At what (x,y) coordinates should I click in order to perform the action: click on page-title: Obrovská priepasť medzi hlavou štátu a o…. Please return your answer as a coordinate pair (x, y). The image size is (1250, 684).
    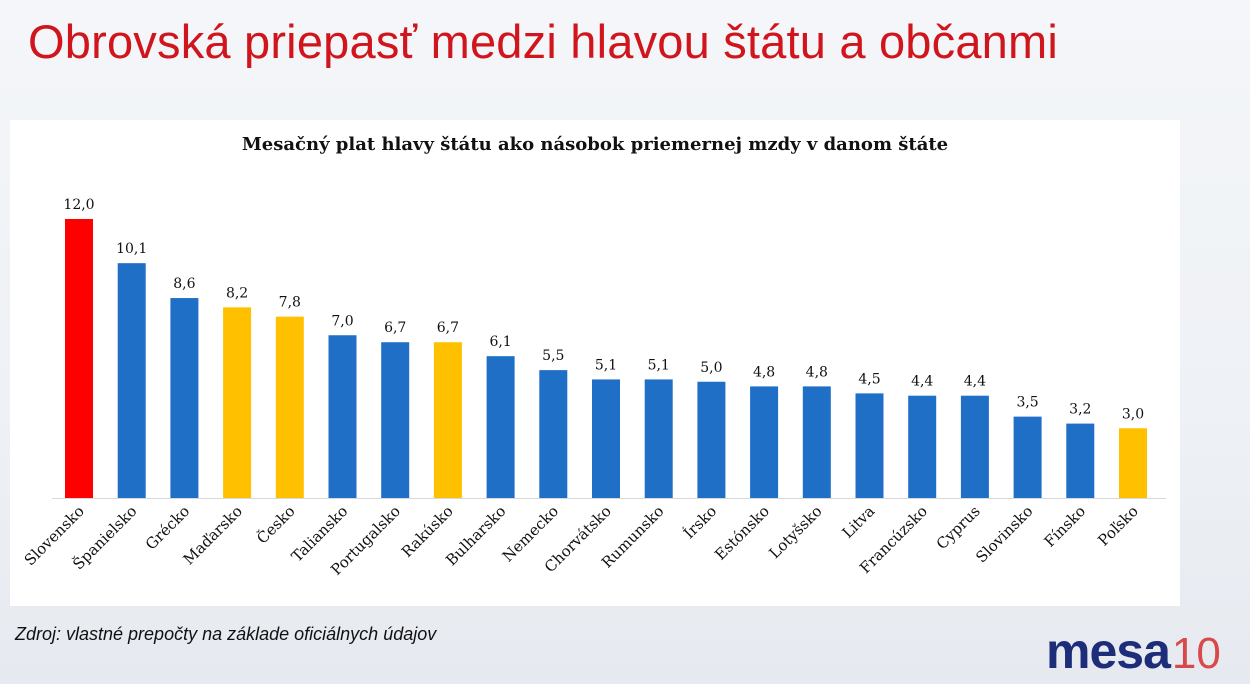
    Looking at the image, I should click on (543, 41).